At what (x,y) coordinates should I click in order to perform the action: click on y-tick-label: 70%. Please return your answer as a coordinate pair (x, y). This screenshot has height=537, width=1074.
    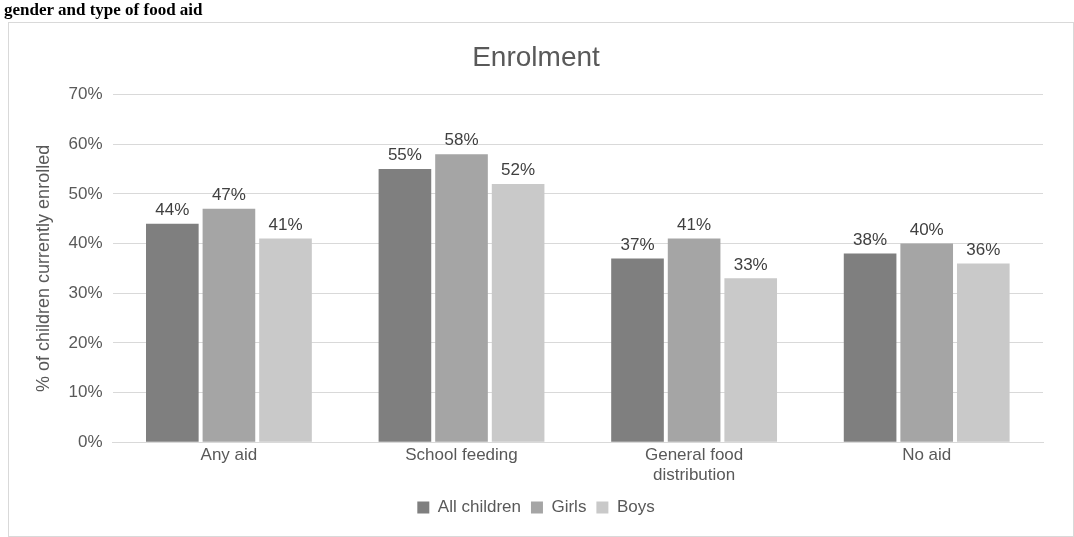
    Looking at the image, I should click on (85, 94).